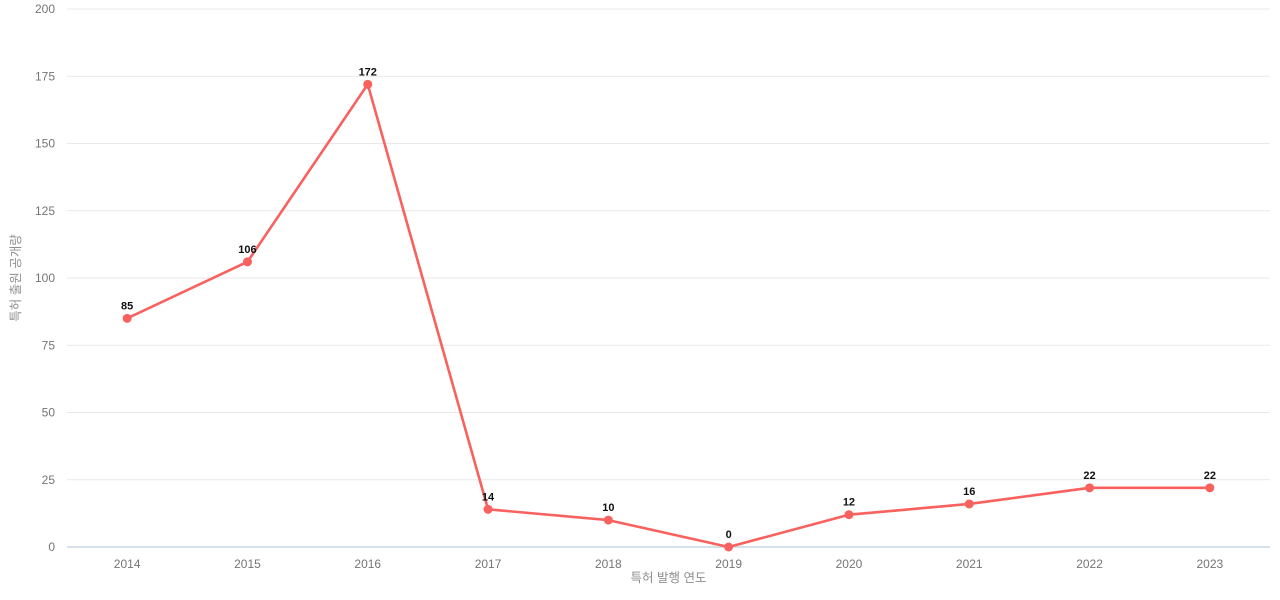 Image resolution: width=1280 pixels, height=600 pixels. Describe the element at coordinates (728, 564) in the screenshot. I see `x-tick-label: 2019` at that location.